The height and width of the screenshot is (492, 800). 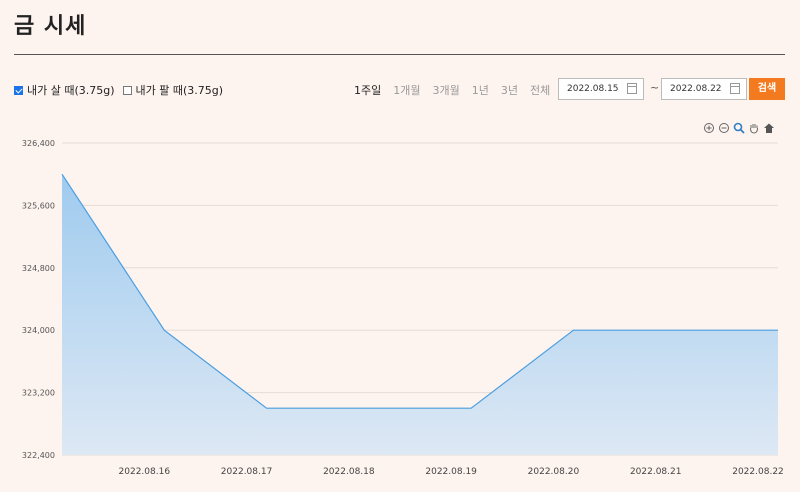 I want to click on end-date-input: 2022.08.22, so click(x=704, y=89).